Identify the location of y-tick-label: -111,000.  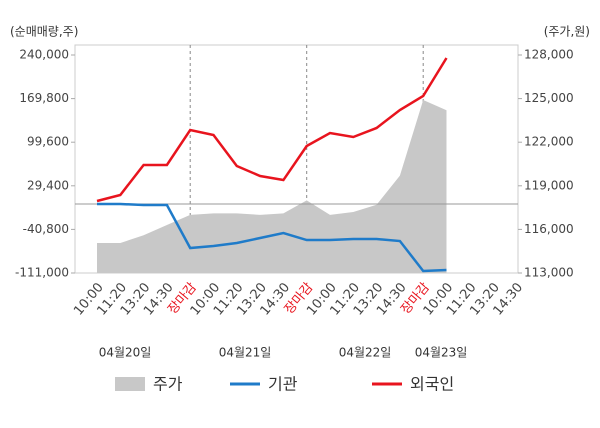
(42, 273).